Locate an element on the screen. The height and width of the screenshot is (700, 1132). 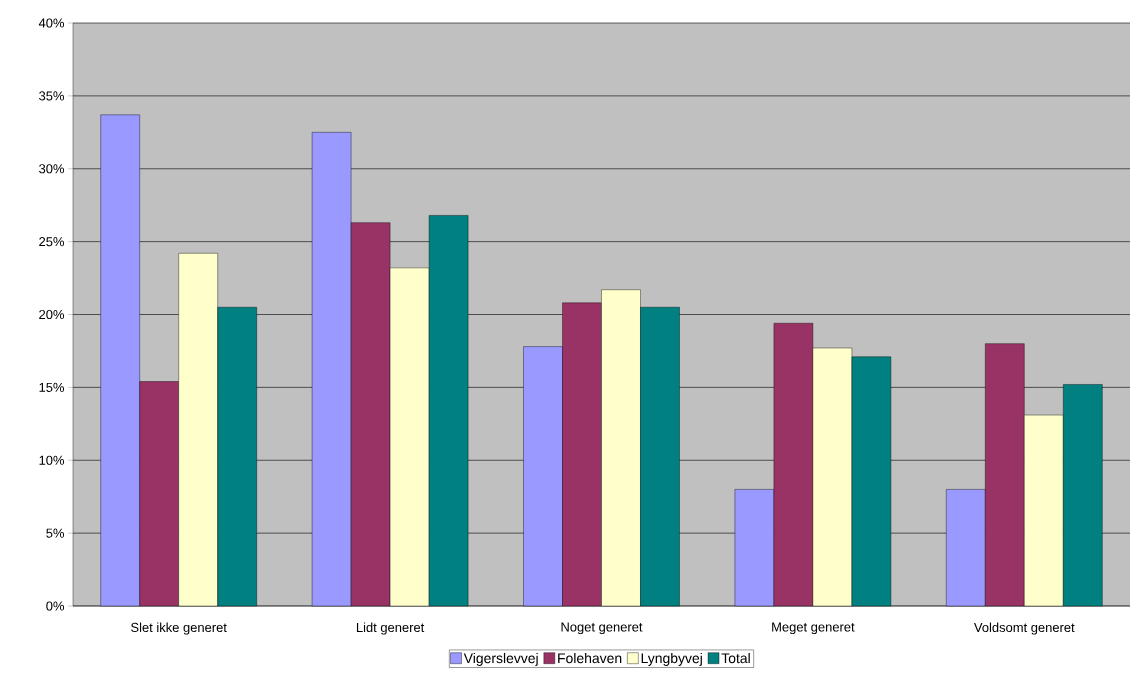
legend-label: Vigerslevvej is located at coordinates (500, 659).